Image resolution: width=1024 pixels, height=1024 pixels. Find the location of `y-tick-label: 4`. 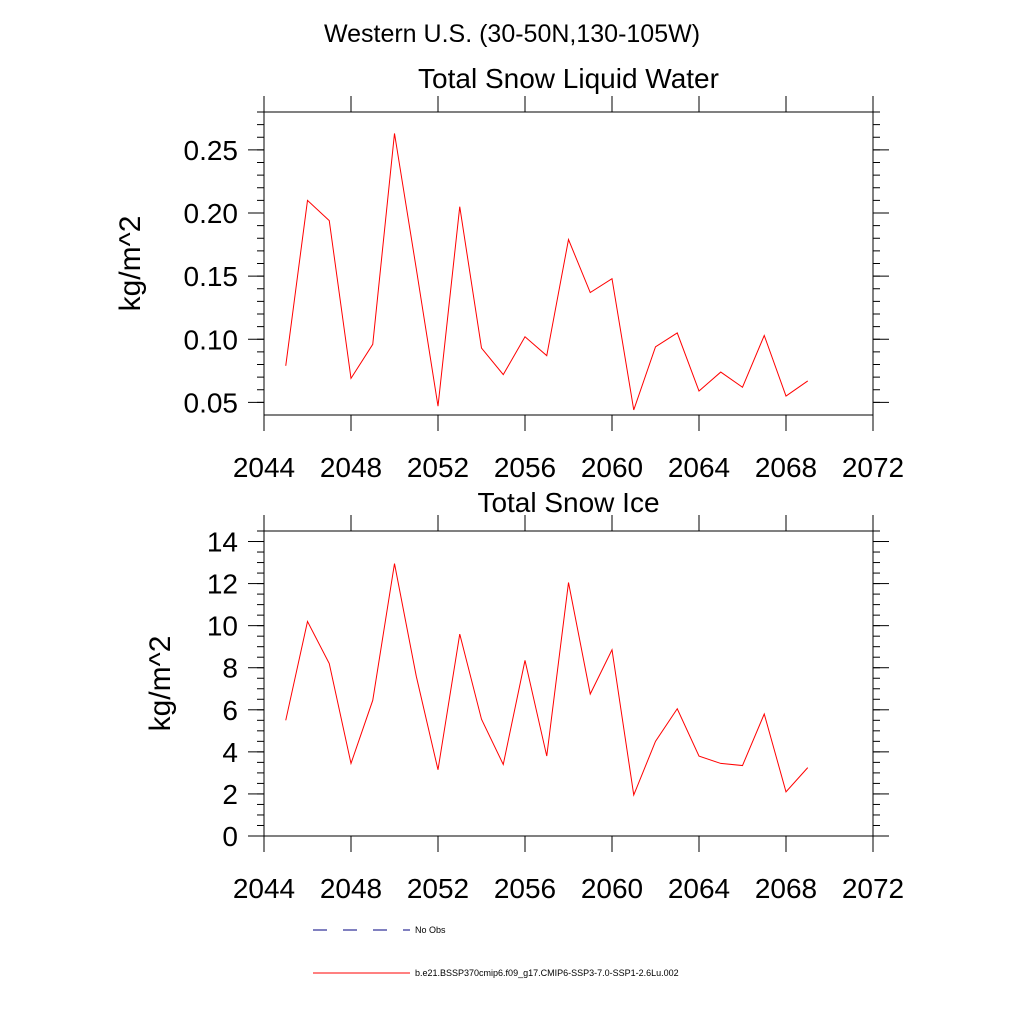

y-tick-label: 4 is located at coordinates (230, 752).